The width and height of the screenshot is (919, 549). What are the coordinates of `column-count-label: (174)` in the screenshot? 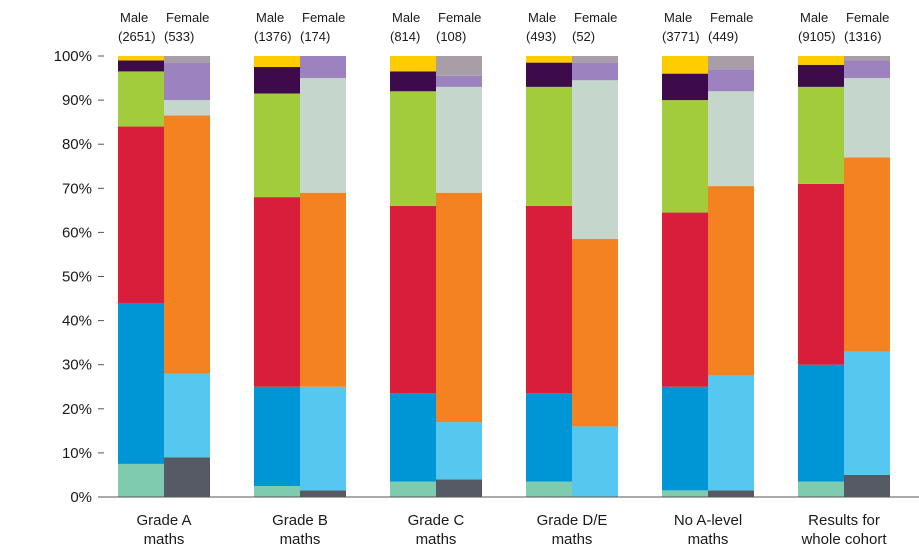 It's located at (315, 36).